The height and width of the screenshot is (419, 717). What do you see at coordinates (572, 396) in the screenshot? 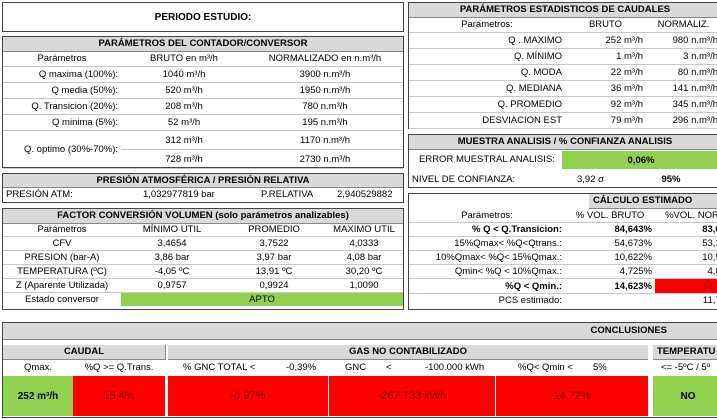
I see `qmin-value: 14,72%` at bounding box center [572, 396].